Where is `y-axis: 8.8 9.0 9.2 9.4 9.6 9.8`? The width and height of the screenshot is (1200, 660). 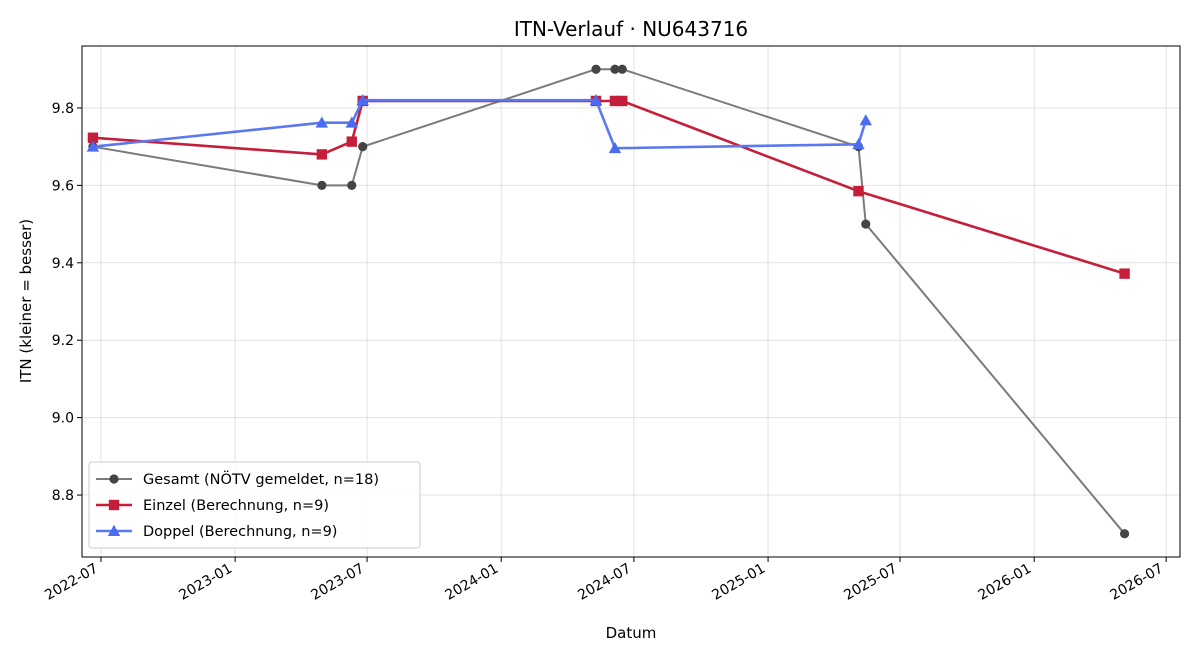
y-axis: 8.8 9.0 9.2 9.4 9.6 9.8 is located at coordinates (67, 302).